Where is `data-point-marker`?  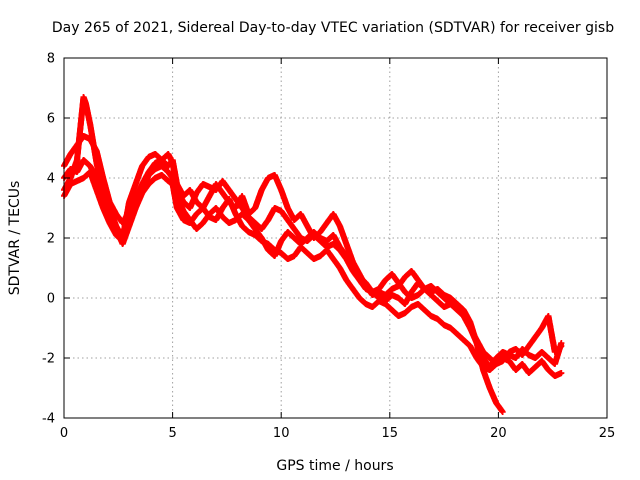 data-point-marker is located at coordinates (502, 412).